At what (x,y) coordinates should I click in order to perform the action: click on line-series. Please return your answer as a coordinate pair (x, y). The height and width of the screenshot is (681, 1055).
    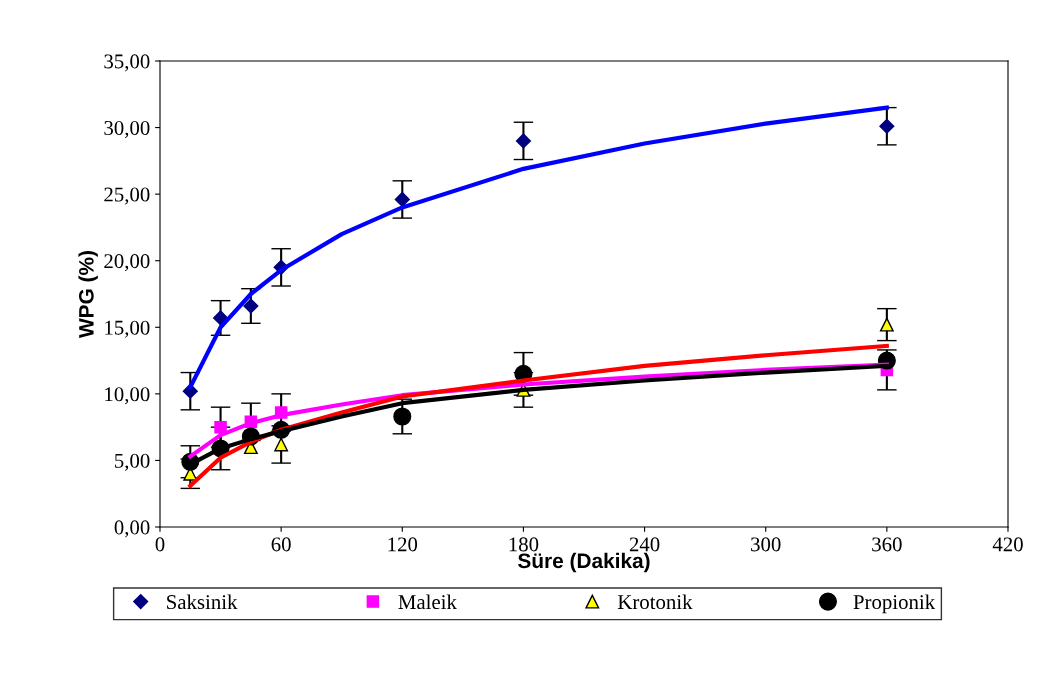
    Looking at the image, I should click on (538, 415).